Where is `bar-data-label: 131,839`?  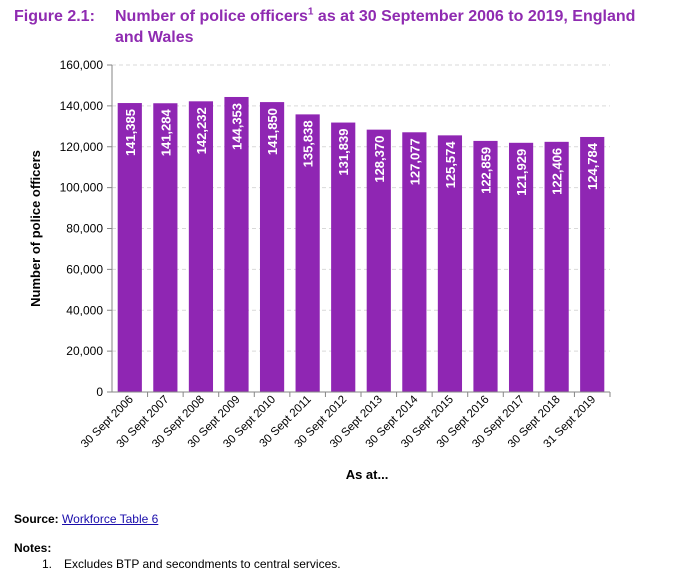 bar-data-label: 131,839 is located at coordinates (343, 152).